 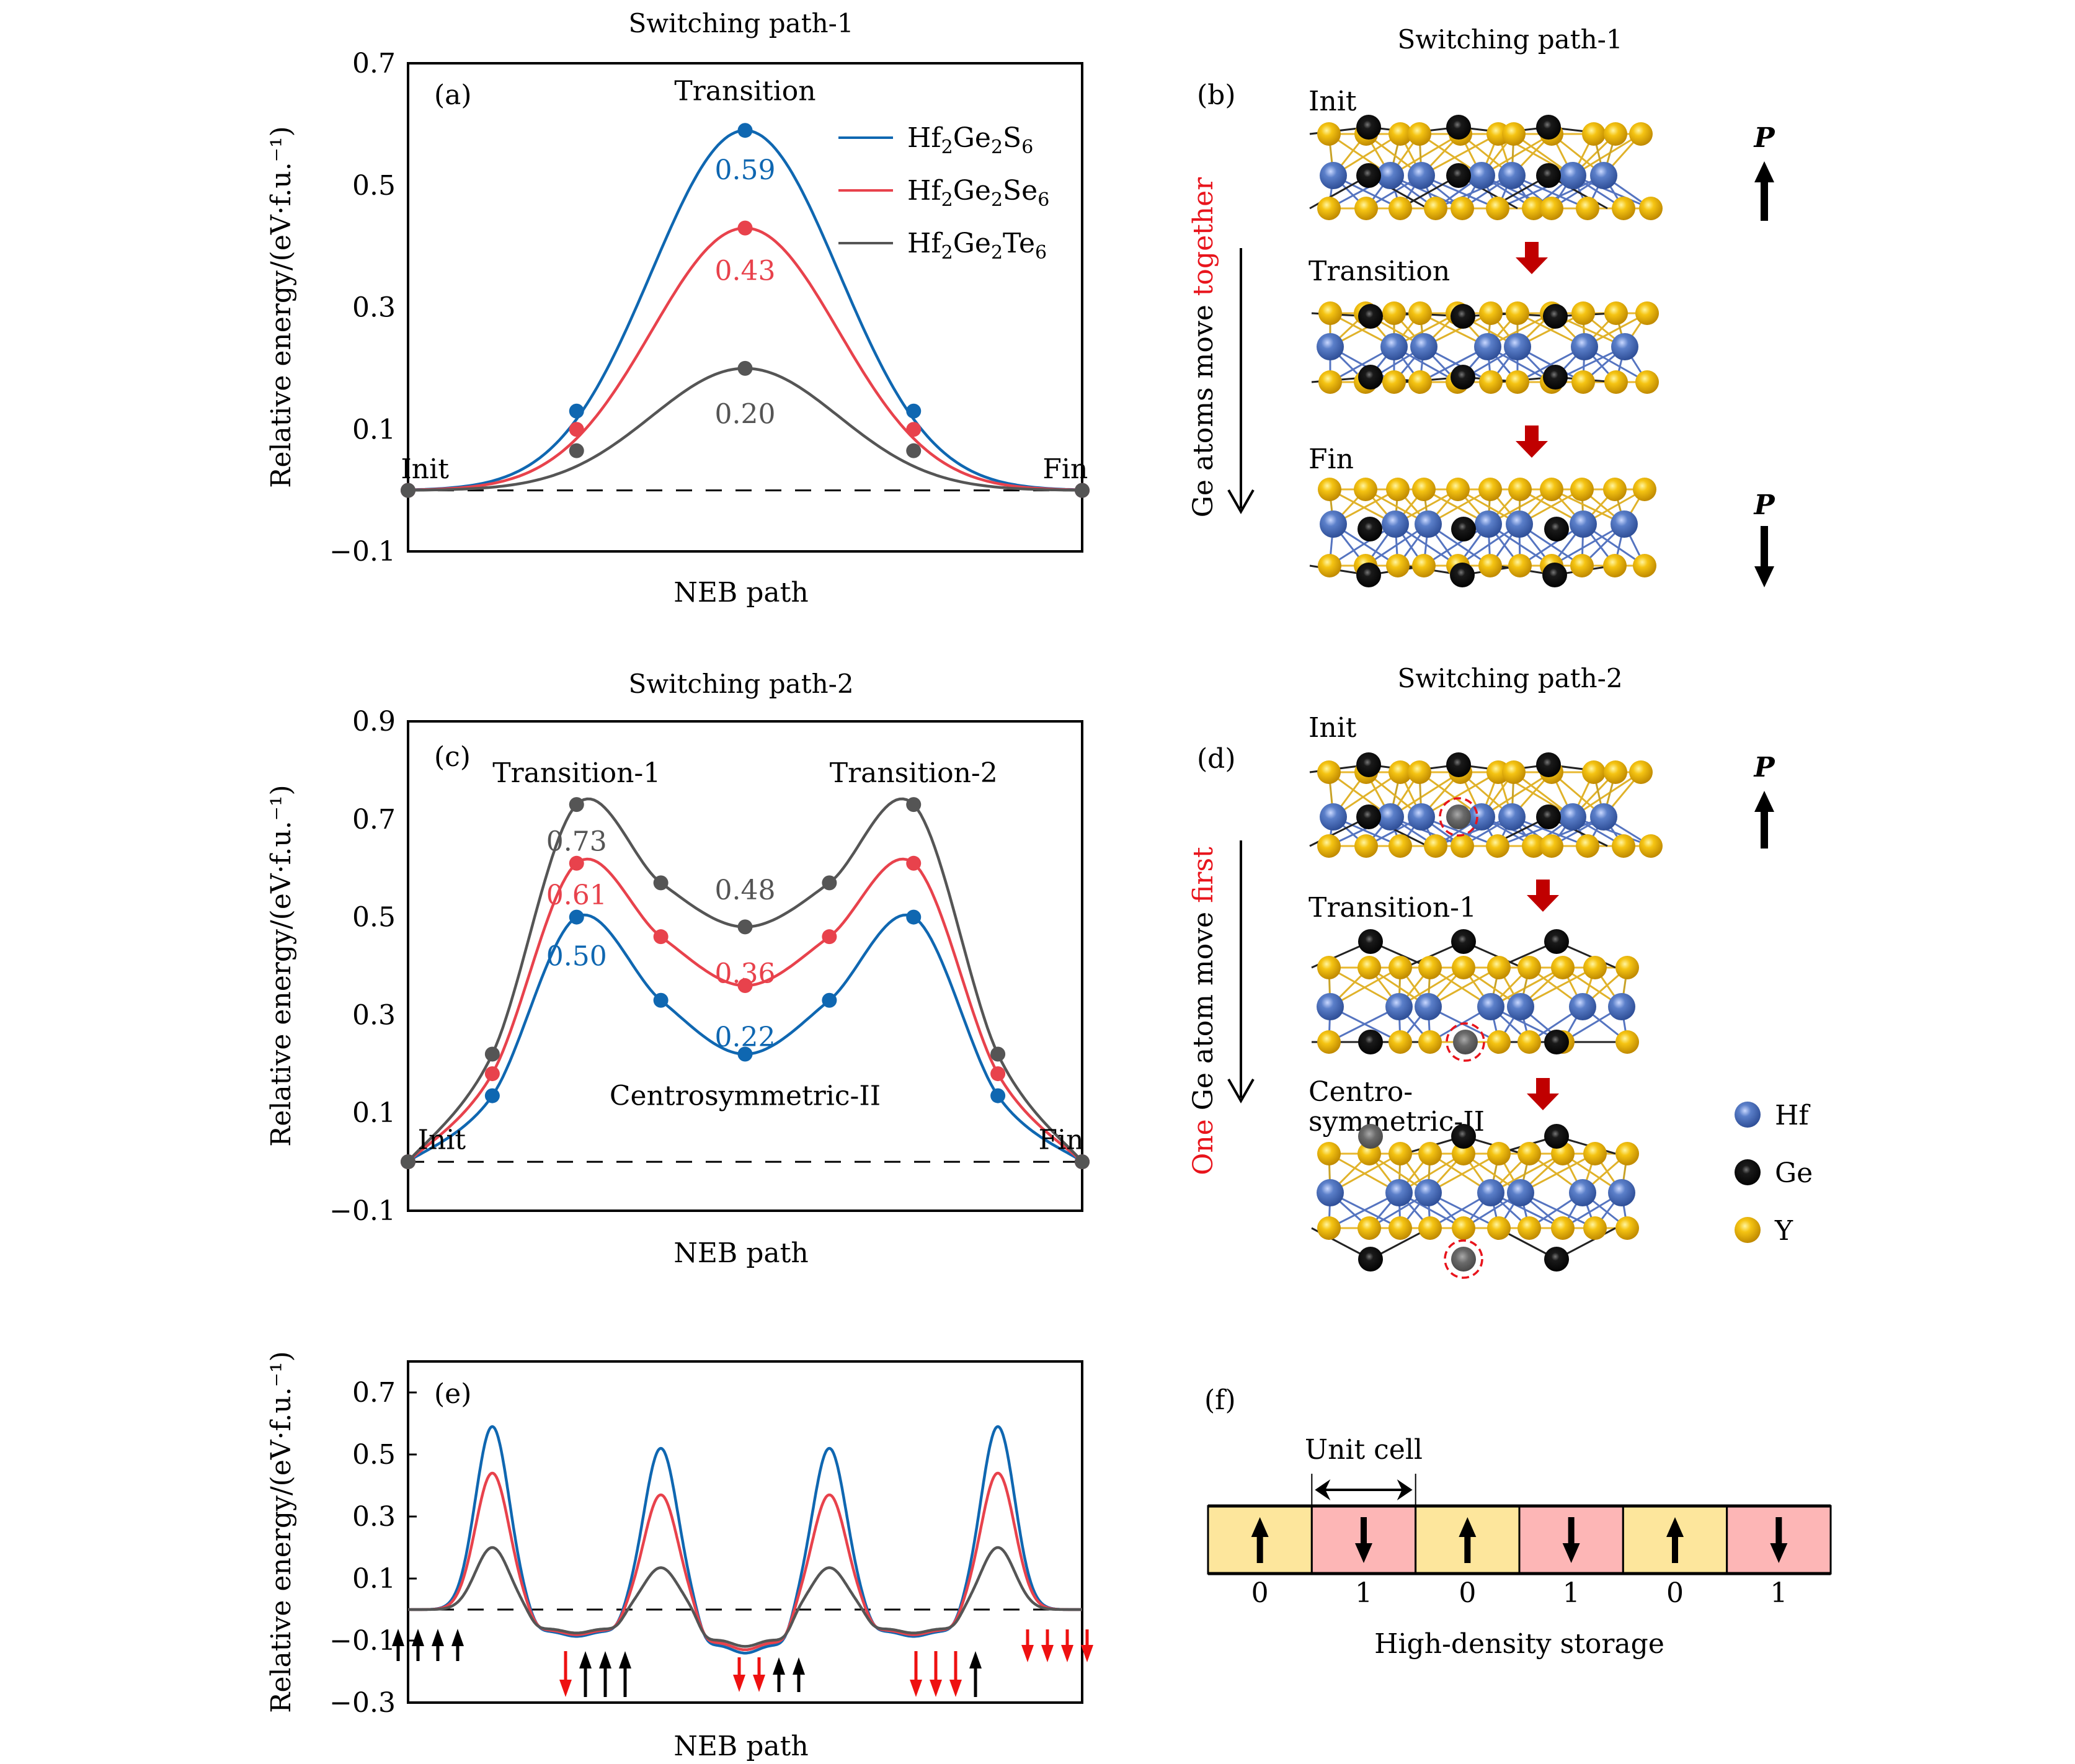 I want to click on y-tick-label: 0.9, so click(x=374, y=721).